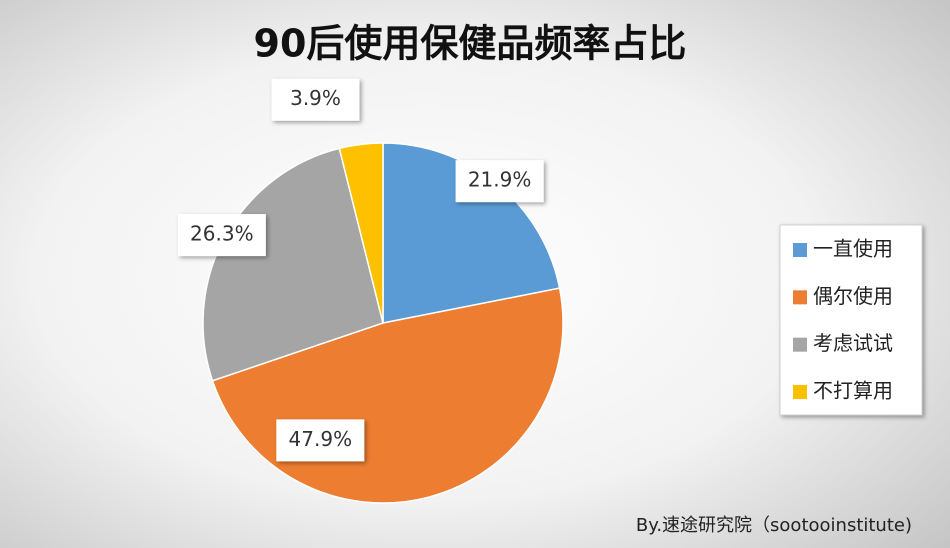 This screenshot has width=950, height=548. I want to click on data-label: 3.9%, so click(315, 98).